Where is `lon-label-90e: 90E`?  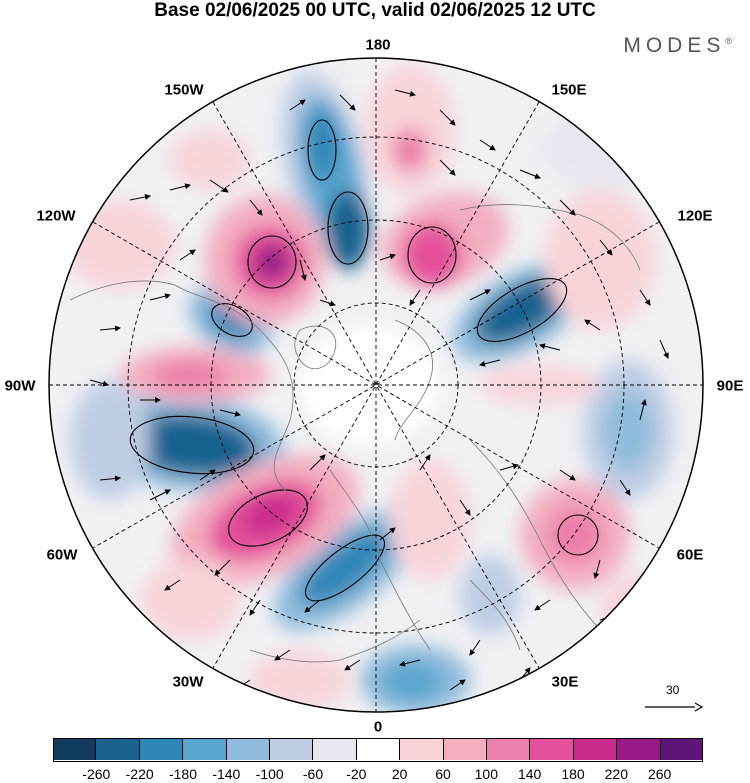
lon-label-90e: 90E is located at coordinates (730, 386).